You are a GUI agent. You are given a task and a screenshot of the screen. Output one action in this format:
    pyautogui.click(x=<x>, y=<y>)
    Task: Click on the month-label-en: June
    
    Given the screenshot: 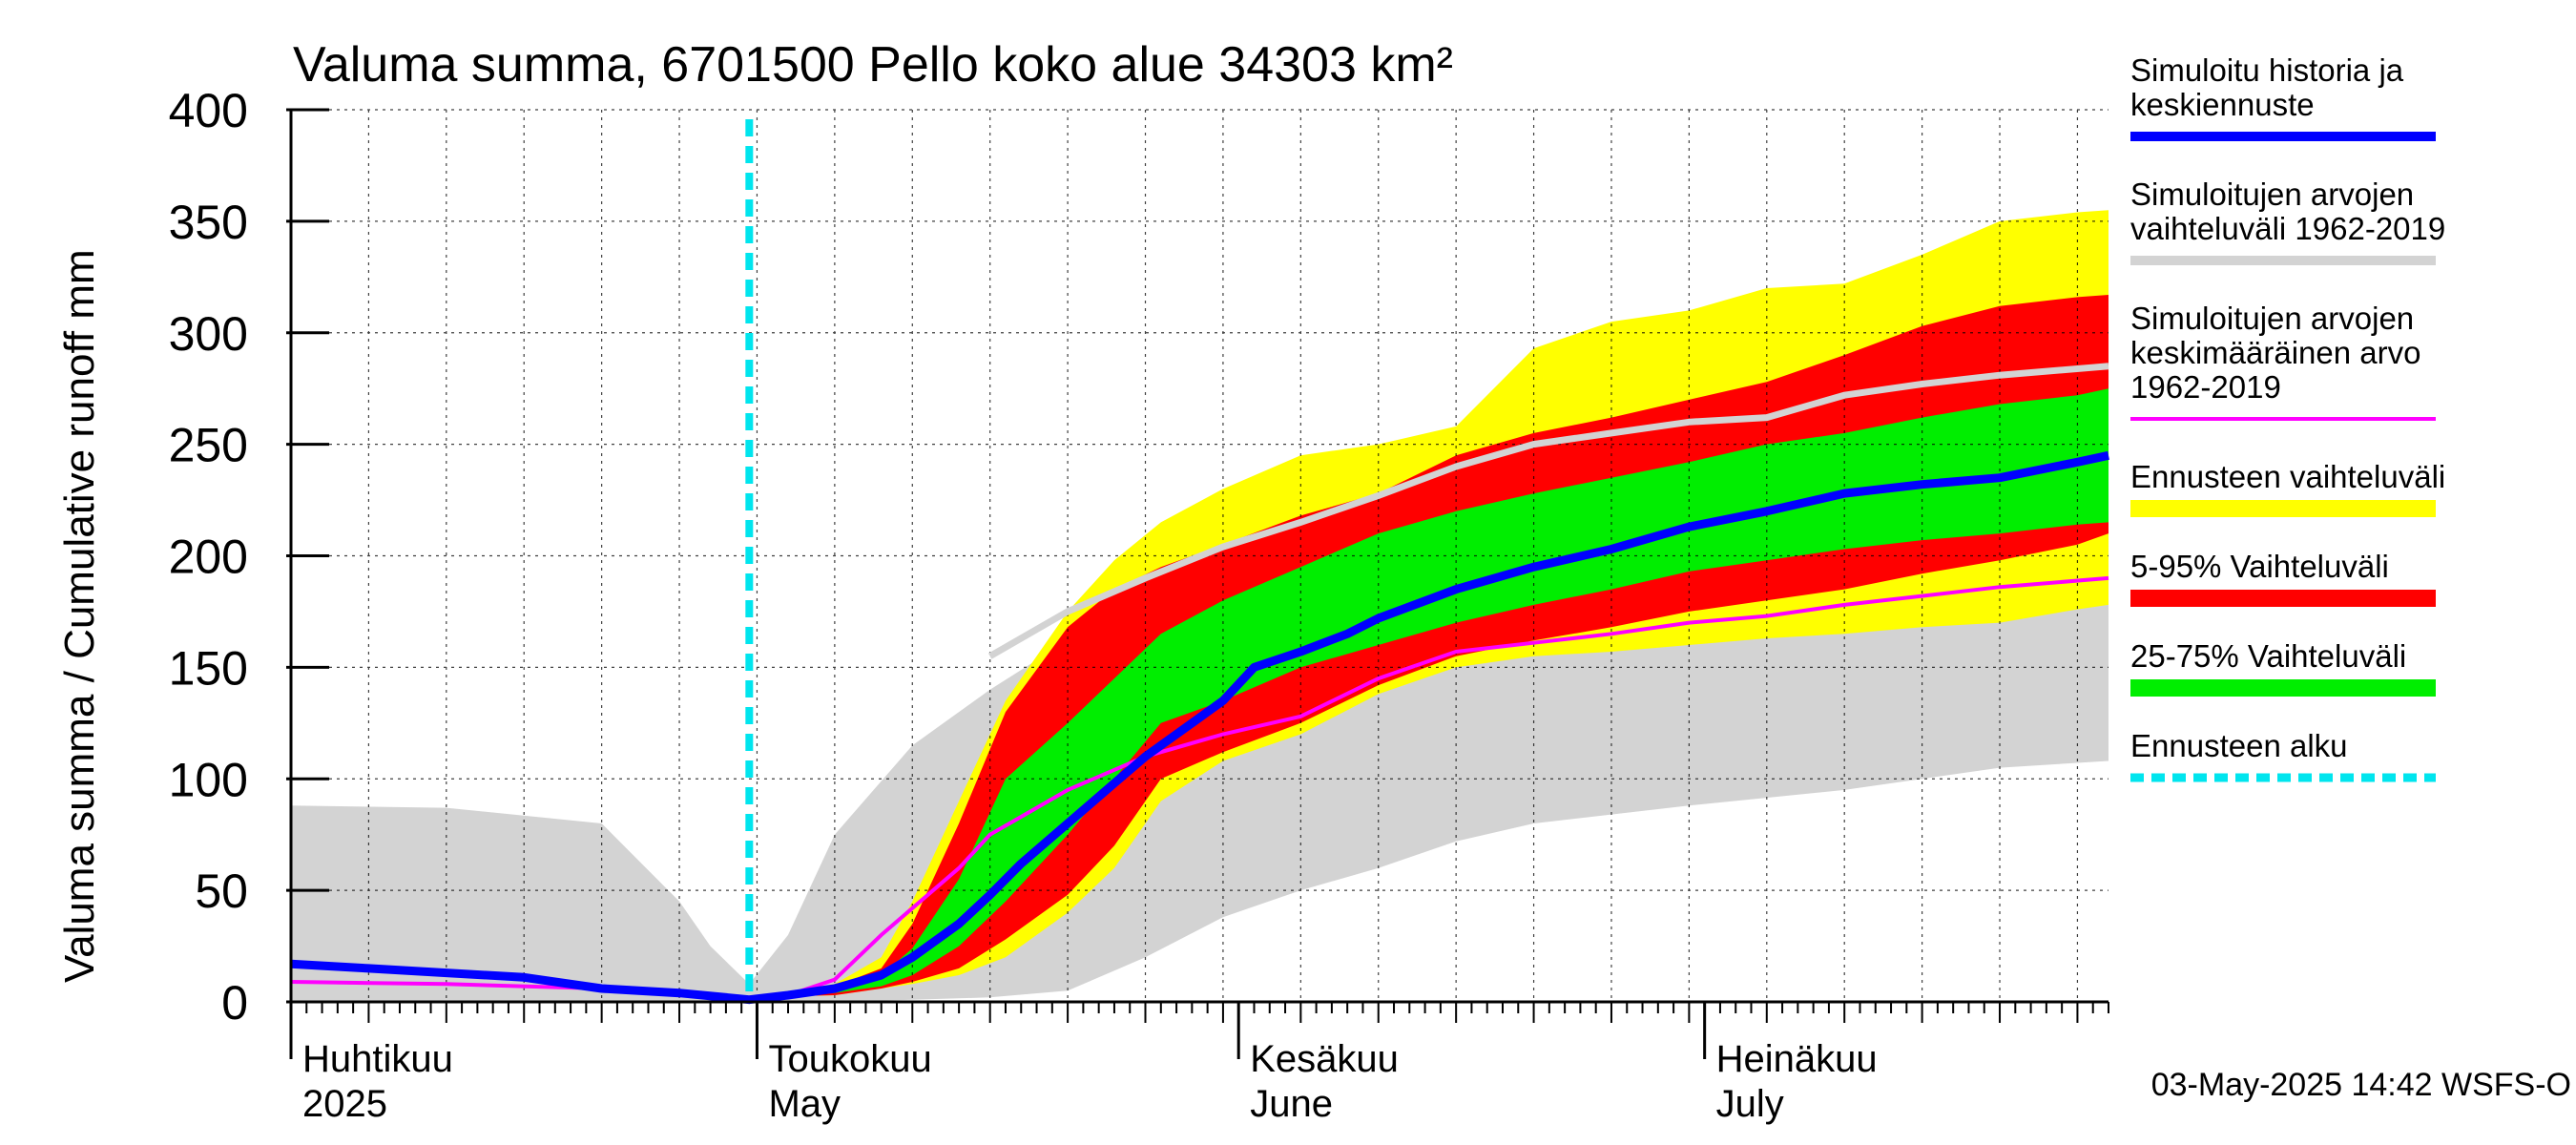 What is the action you would take?
    pyautogui.click(x=1291, y=1104)
    